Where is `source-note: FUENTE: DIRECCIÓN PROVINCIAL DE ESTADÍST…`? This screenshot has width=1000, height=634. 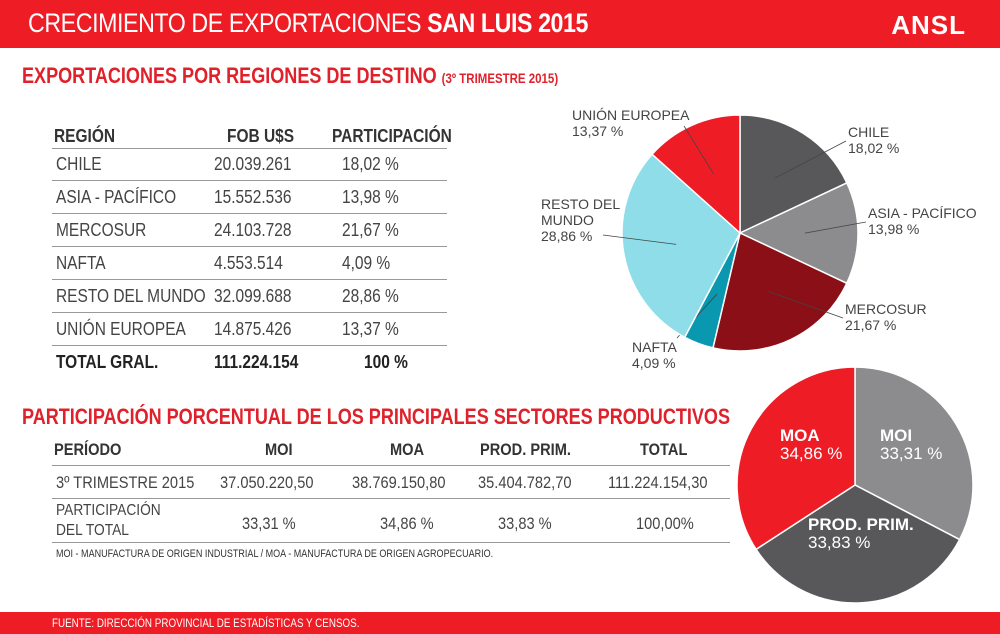 source-note: FUENTE: DIRECCIÓN PROVINCIAL DE ESTADÍST… is located at coordinates (206, 623).